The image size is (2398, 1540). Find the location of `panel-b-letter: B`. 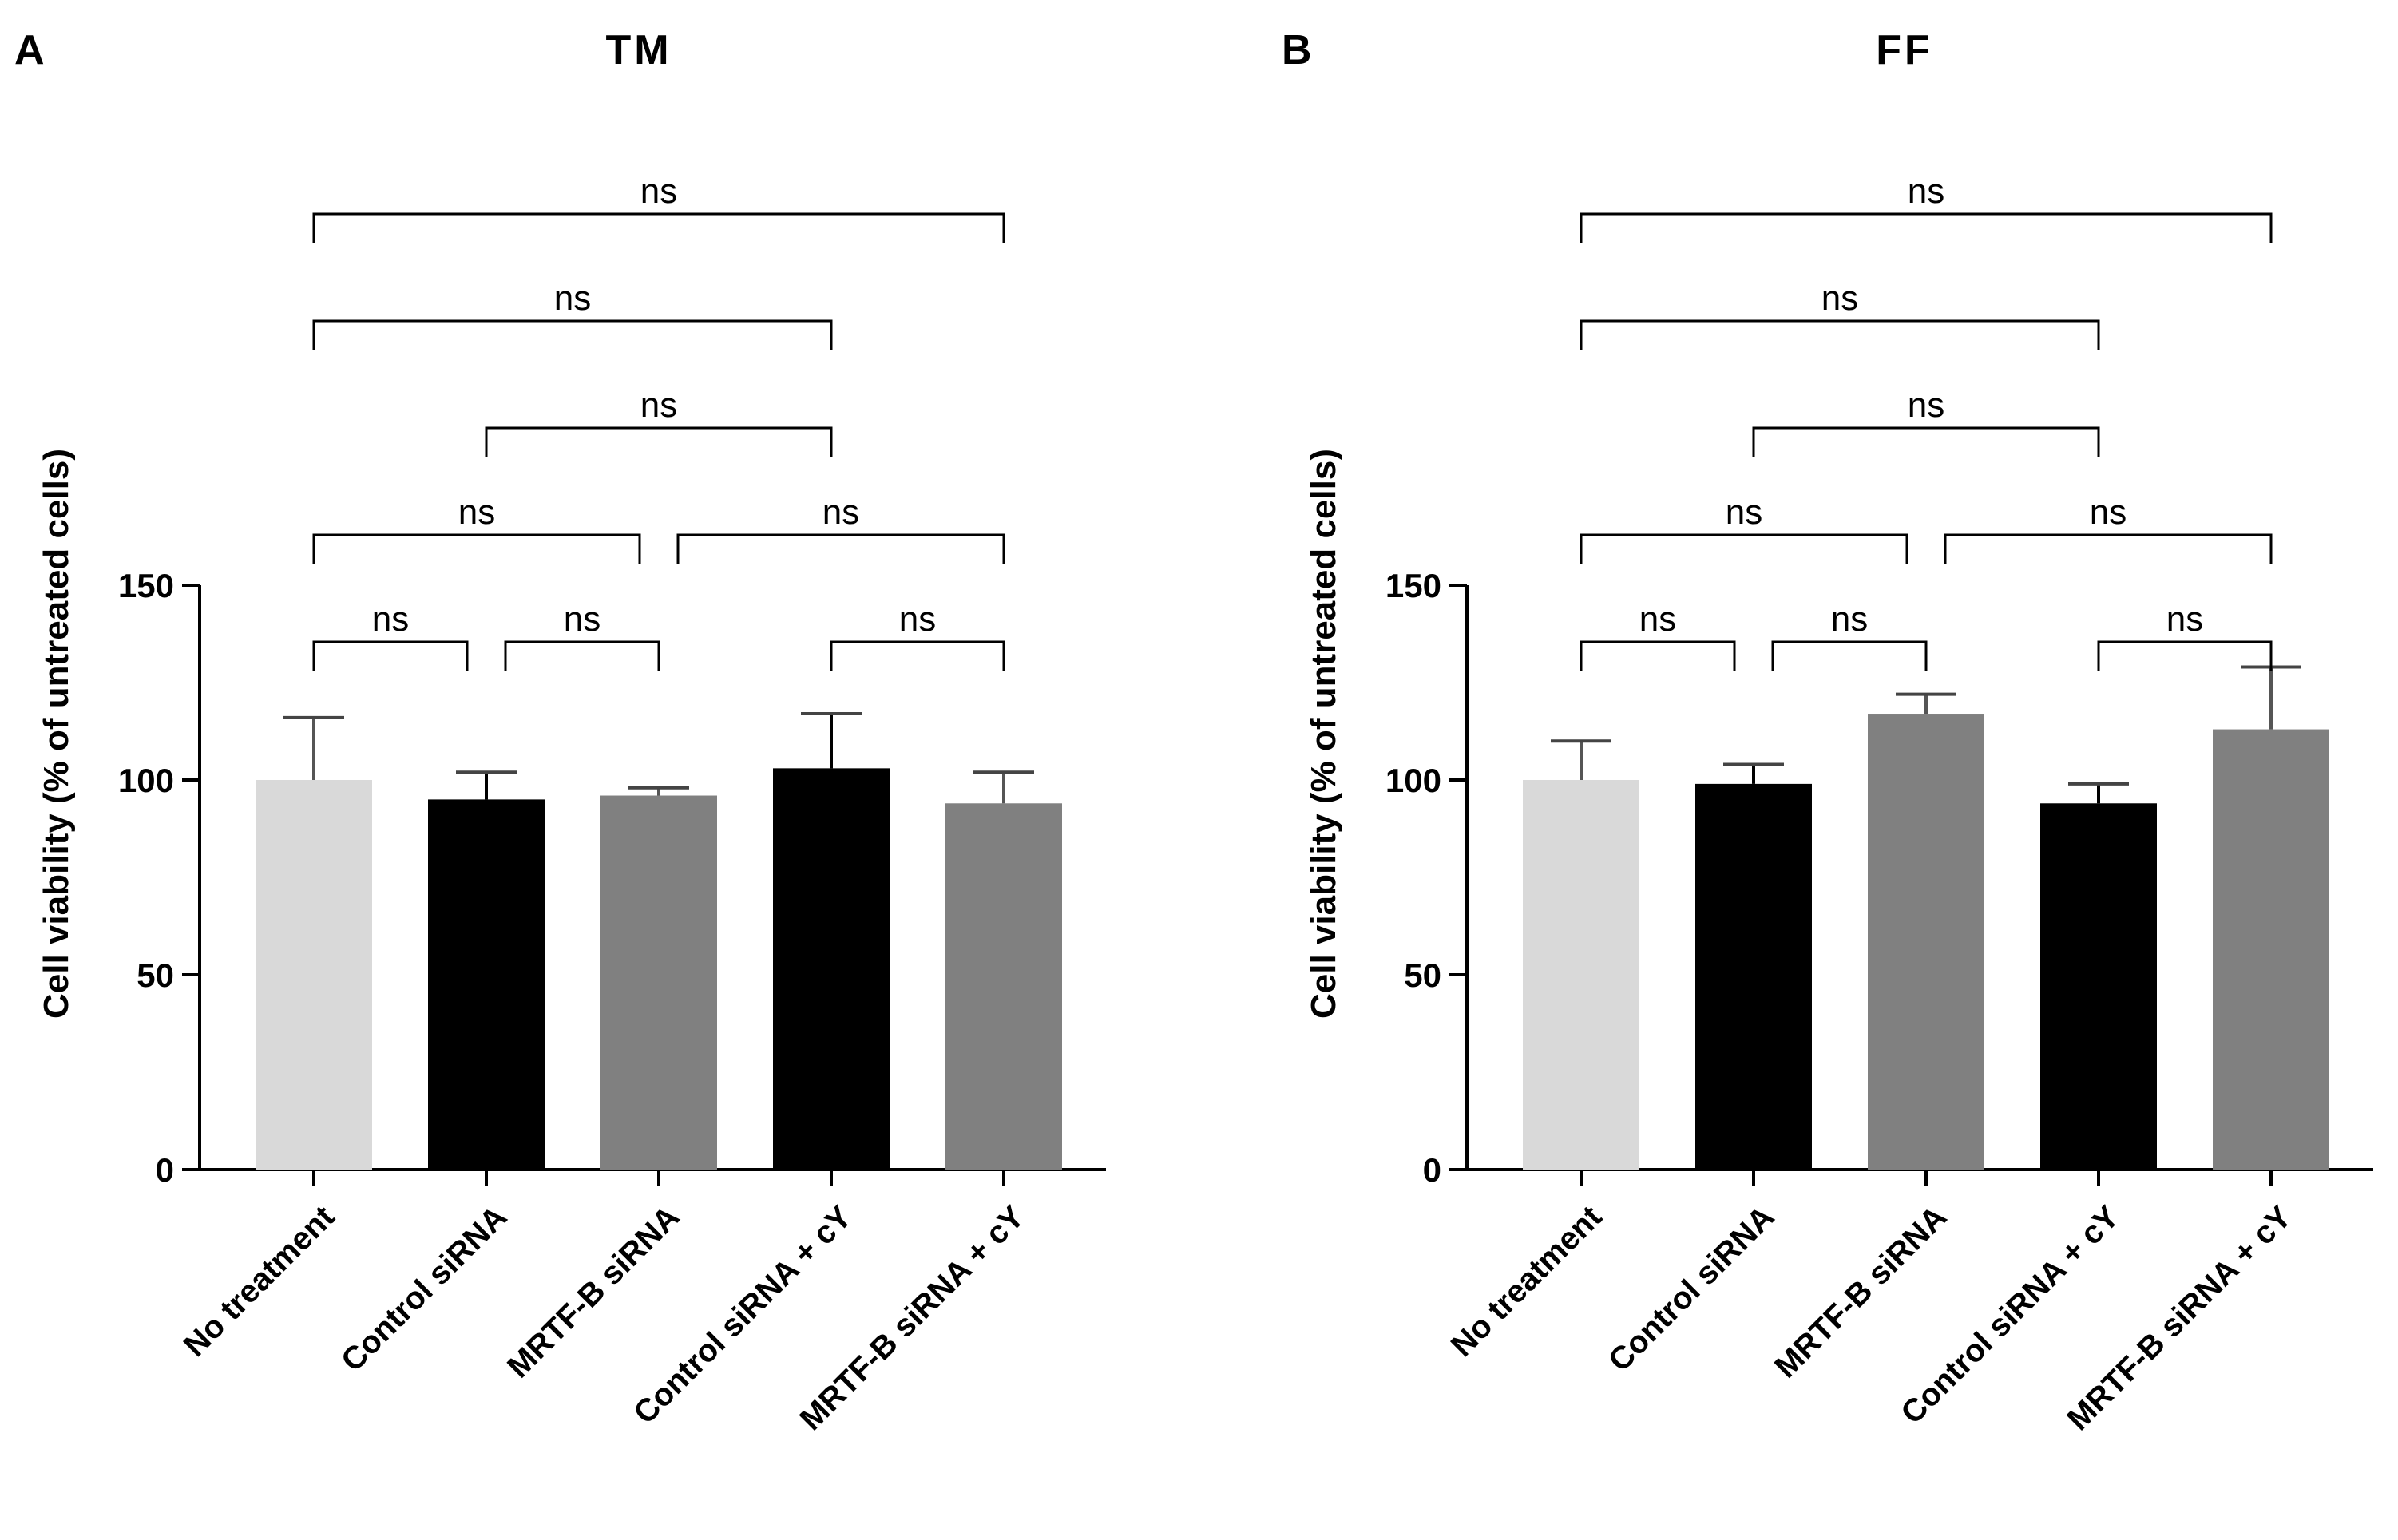

panel-b-letter: B is located at coordinates (1297, 50).